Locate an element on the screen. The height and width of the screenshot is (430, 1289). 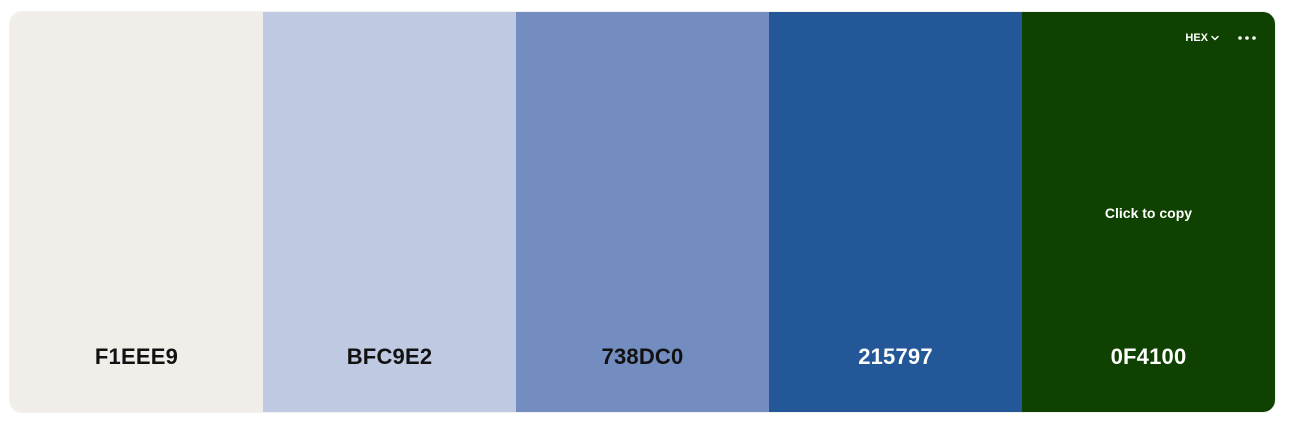
click-to-copy-hint: Click to copy is located at coordinates (1148, 213).